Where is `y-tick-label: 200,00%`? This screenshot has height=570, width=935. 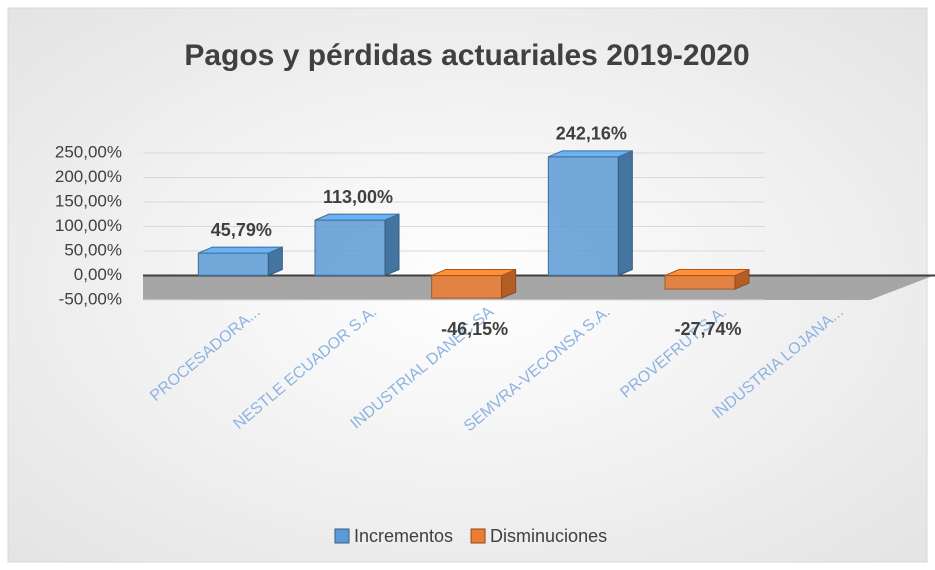
y-tick-label: 200,00% is located at coordinates (88, 176).